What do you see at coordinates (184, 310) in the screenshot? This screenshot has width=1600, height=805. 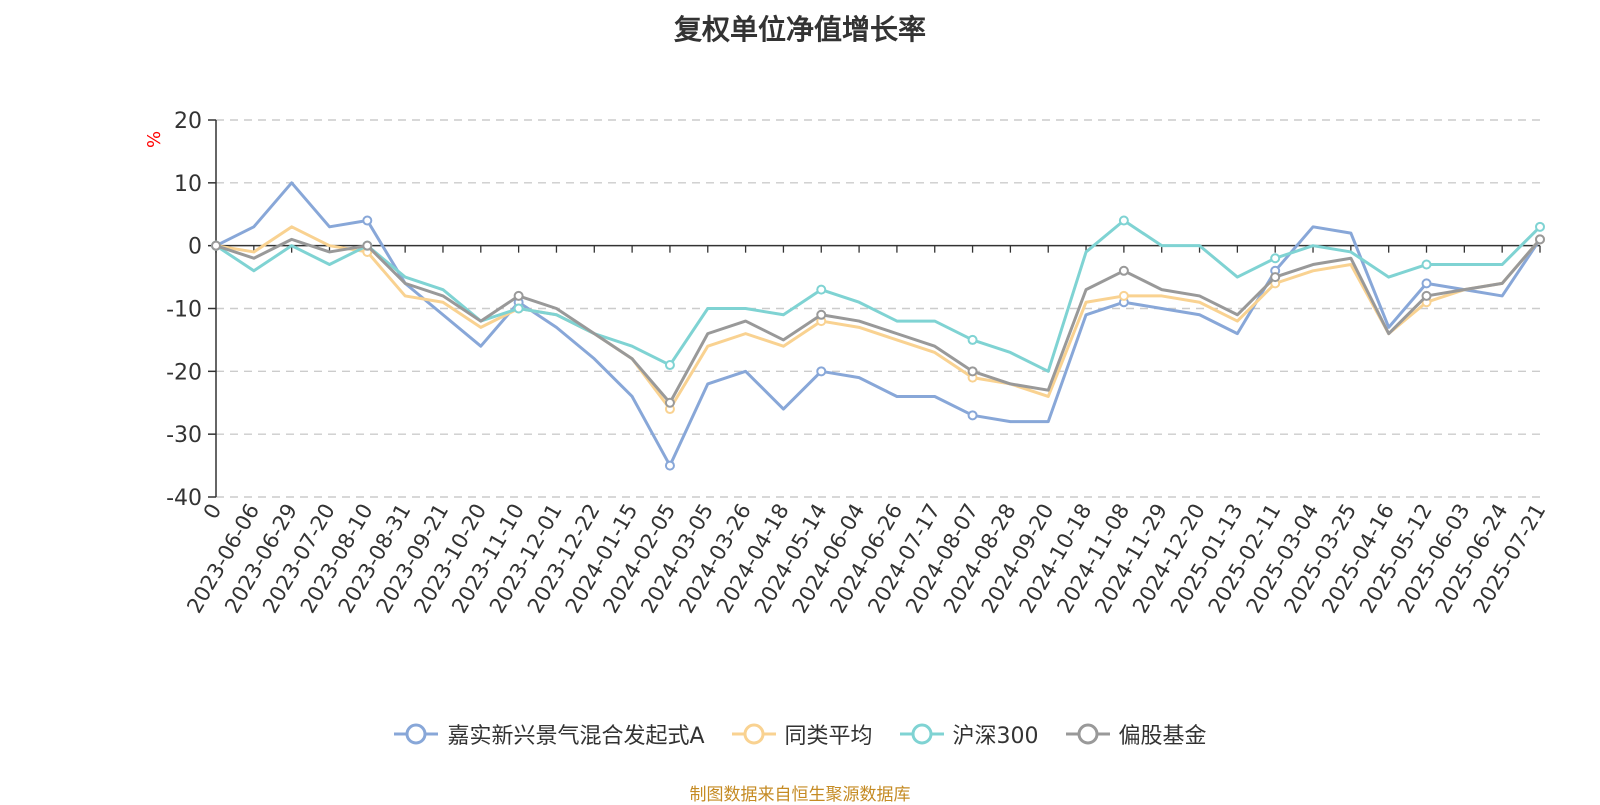 I see `y-tick-label: -10` at bounding box center [184, 310].